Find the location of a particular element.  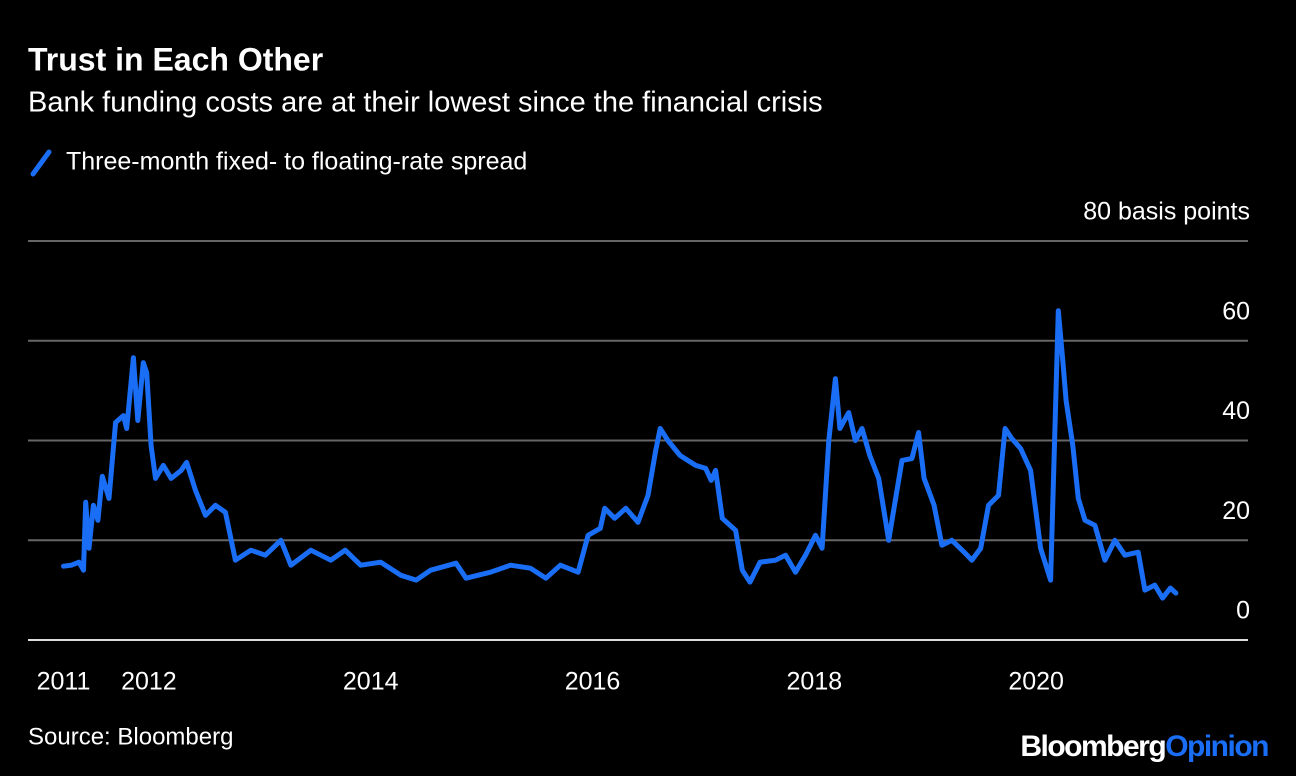

x-tick-label: 2012 is located at coordinates (149, 682).